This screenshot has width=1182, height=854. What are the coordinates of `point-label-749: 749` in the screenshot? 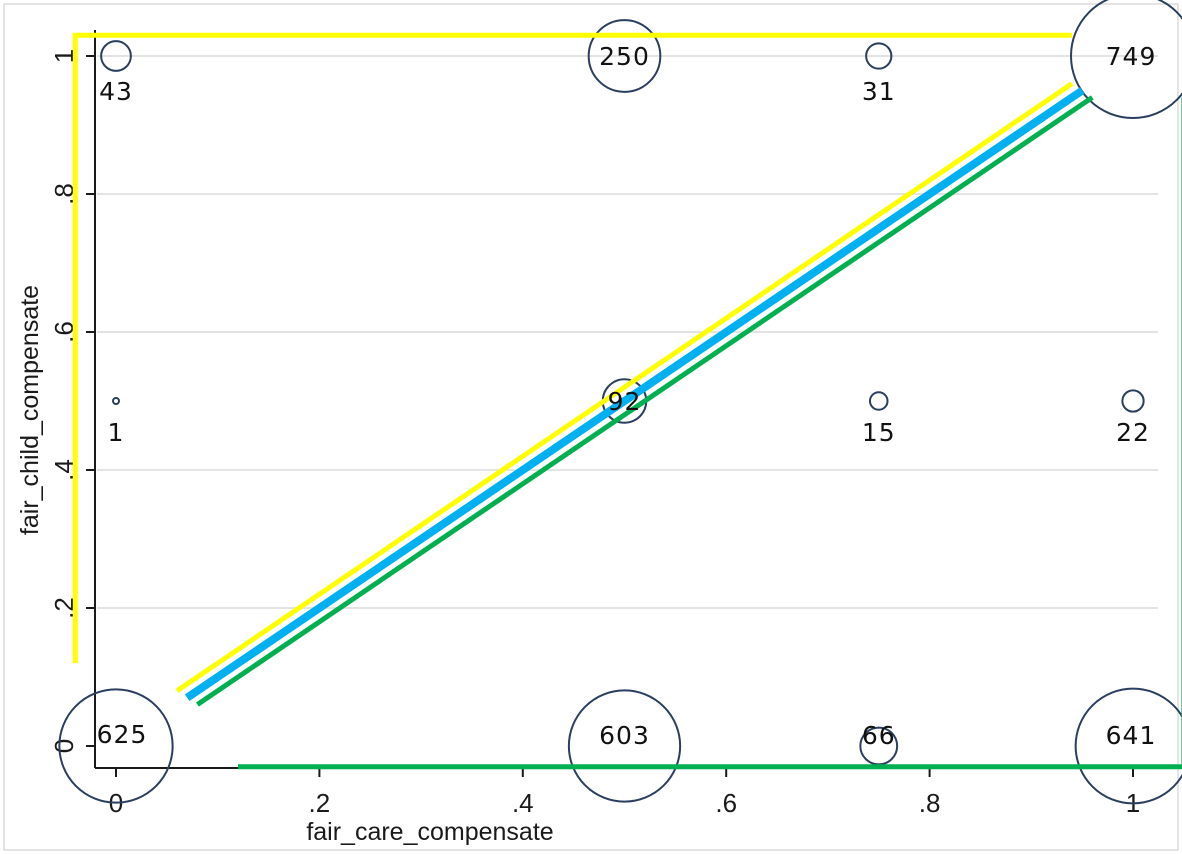 It's located at (1131, 56).